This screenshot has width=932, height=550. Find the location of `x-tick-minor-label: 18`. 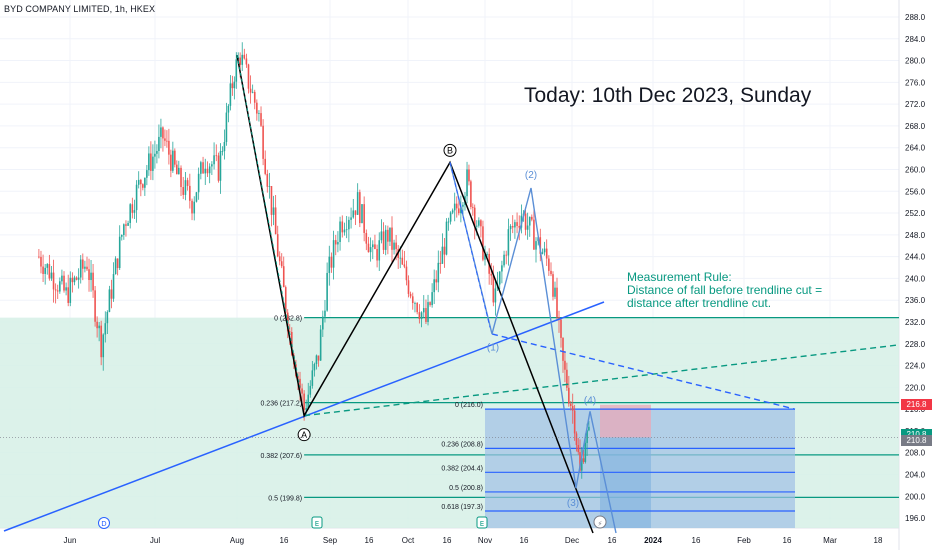

x-tick-minor-label: 18 is located at coordinates (878, 540).